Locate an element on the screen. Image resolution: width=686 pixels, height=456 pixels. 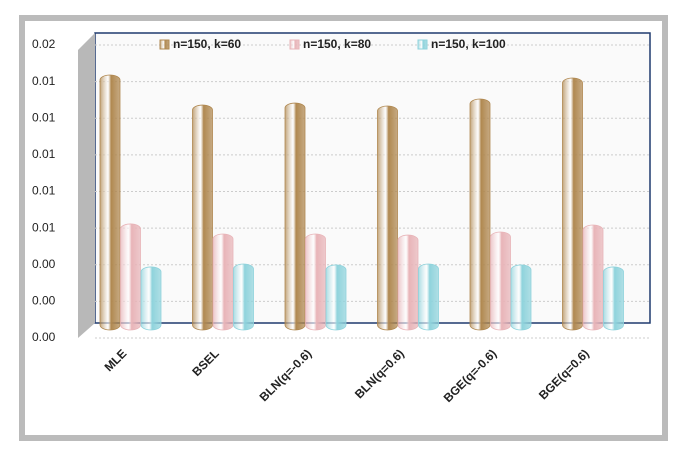
legend-label: n=150, k=60 is located at coordinates (207, 44).